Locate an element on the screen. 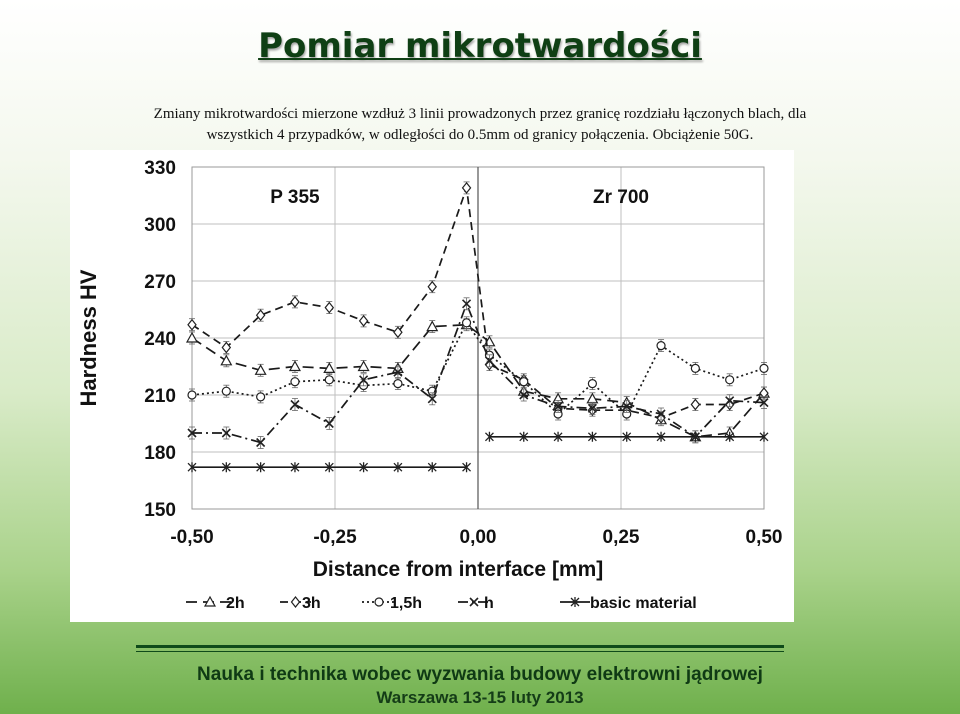  legend-entry-2h: 2h is located at coordinates (215, 603).